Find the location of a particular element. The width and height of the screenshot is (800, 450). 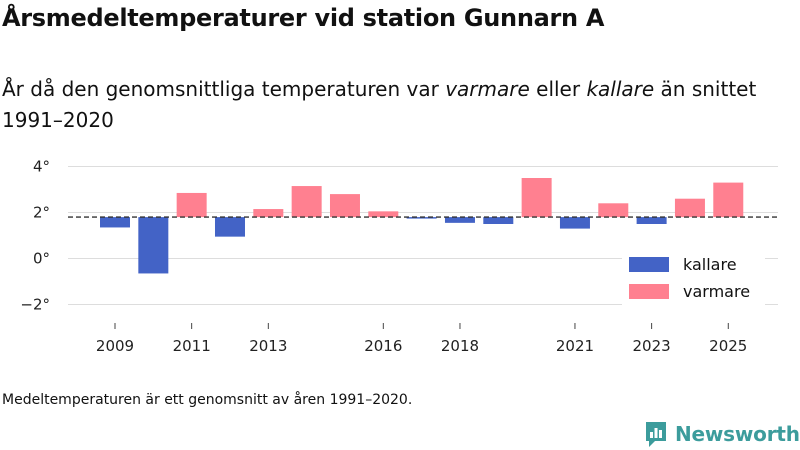

x-tick-label: 2013 is located at coordinates (268, 346).